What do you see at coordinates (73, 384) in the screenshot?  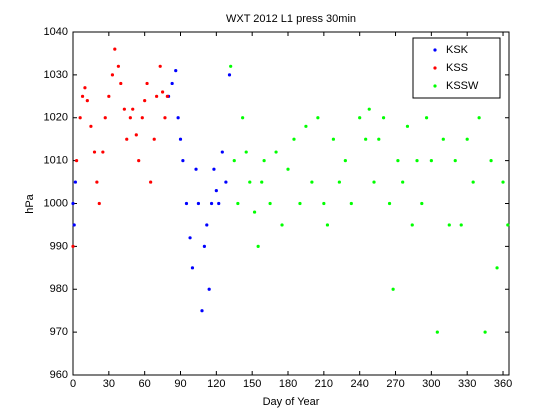 I see `x-tick-label: 0` at bounding box center [73, 384].